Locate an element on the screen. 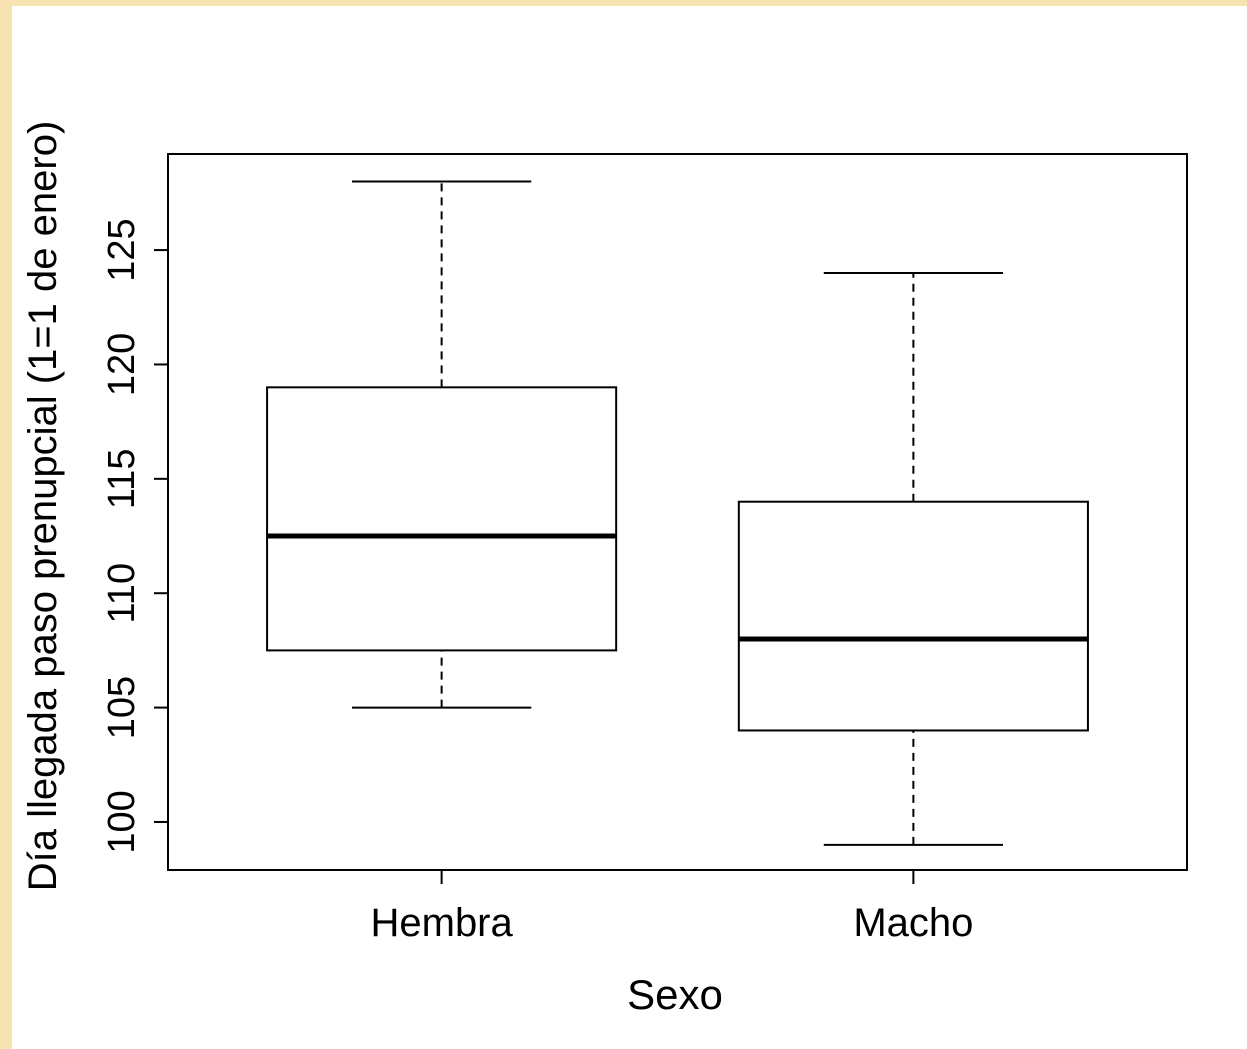 The image size is (1247, 1049). y-tick-label-115: 115 is located at coordinates (122, 479).